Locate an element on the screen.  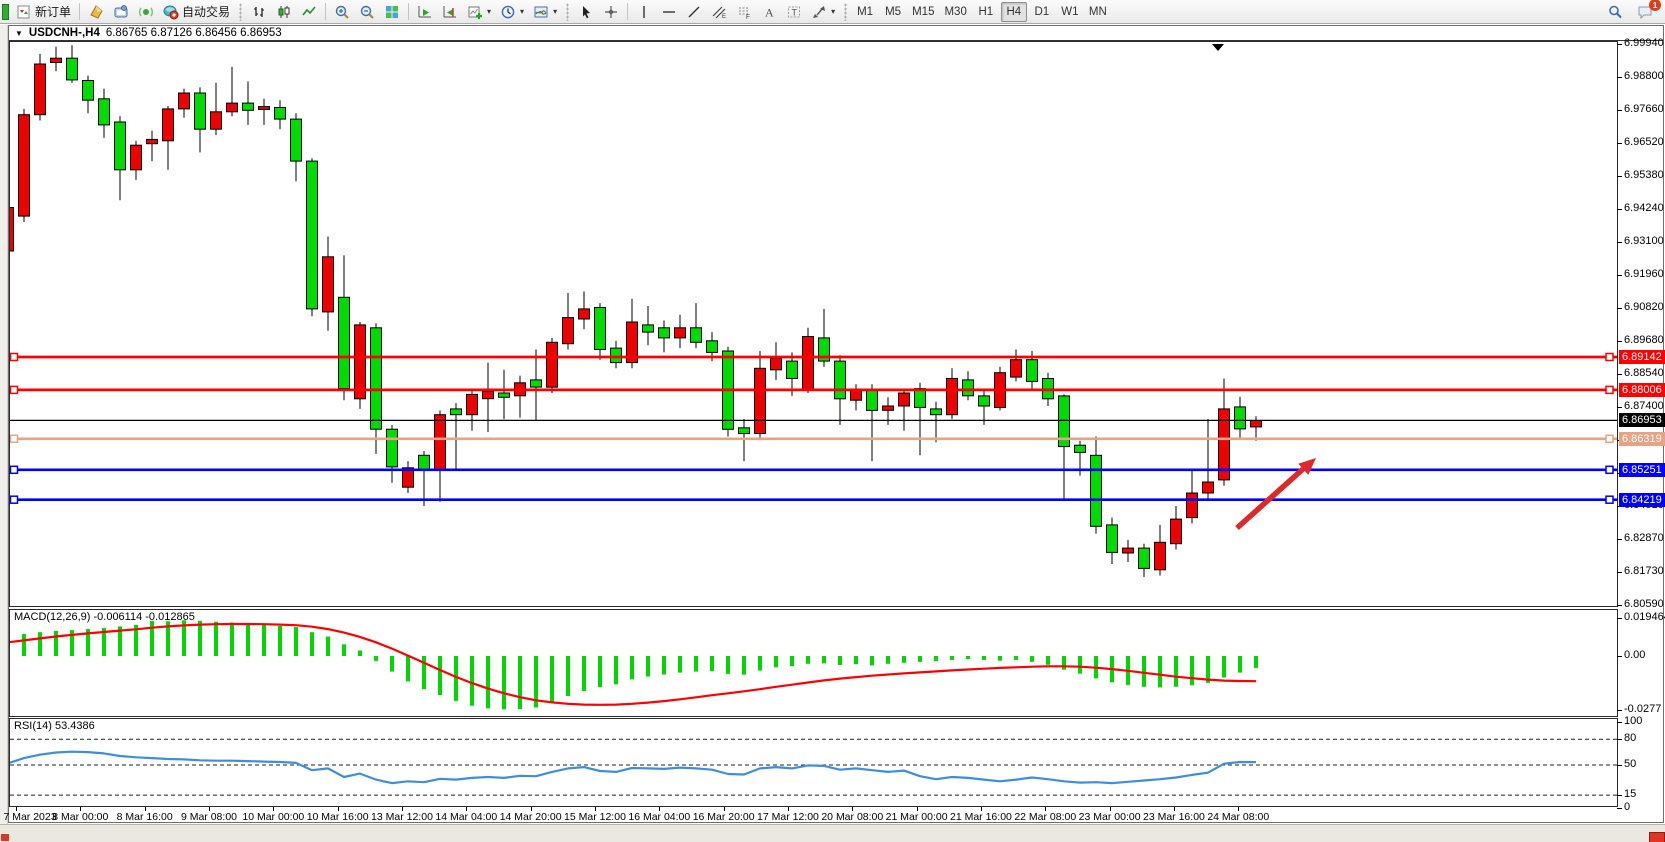
new-order-button: 新订单 is located at coordinates (43, 12).